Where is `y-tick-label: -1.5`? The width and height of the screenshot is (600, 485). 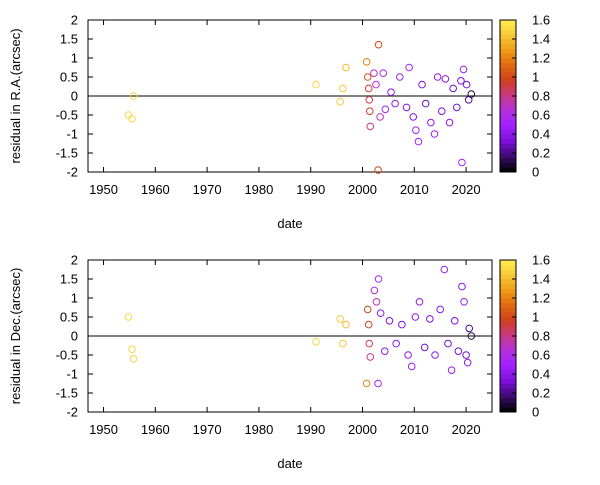 y-tick-label: -1.5 is located at coordinates (67, 393).